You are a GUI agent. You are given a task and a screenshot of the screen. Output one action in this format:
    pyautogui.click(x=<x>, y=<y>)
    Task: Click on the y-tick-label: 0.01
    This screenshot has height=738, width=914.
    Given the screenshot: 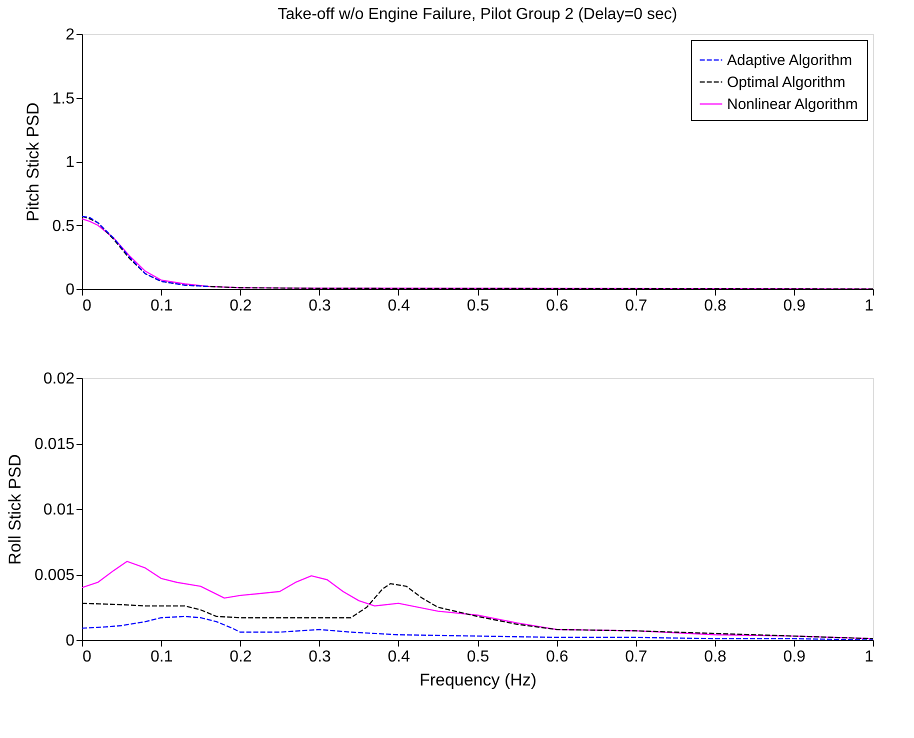 What is the action you would take?
    pyautogui.click(x=59, y=510)
    